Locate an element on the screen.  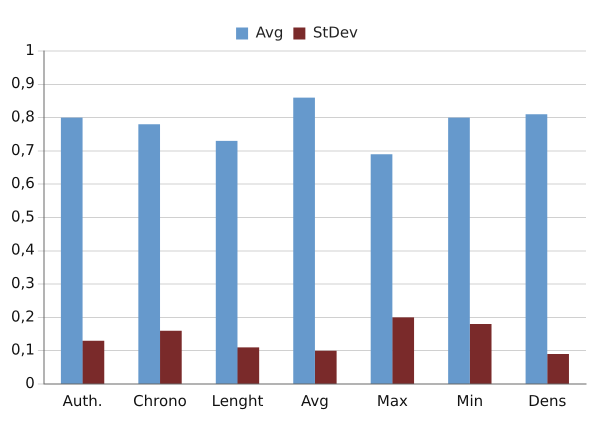
y-tick-label: 1 is located at coordinates (30, 49).